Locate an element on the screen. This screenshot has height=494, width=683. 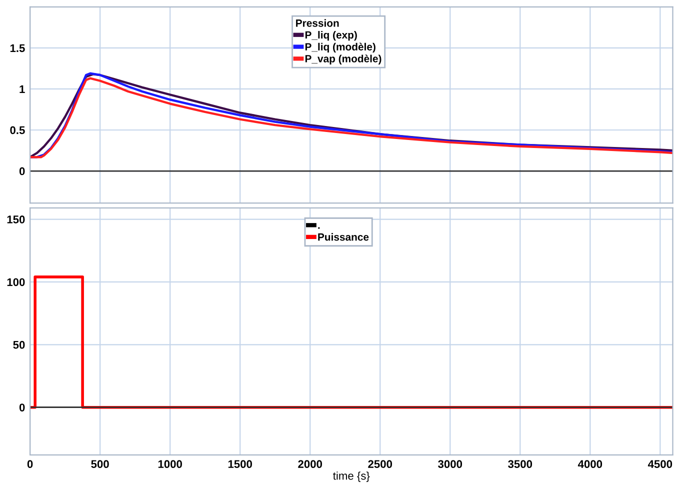
y-tick-label: 150 is located at coordinates (16, 220).